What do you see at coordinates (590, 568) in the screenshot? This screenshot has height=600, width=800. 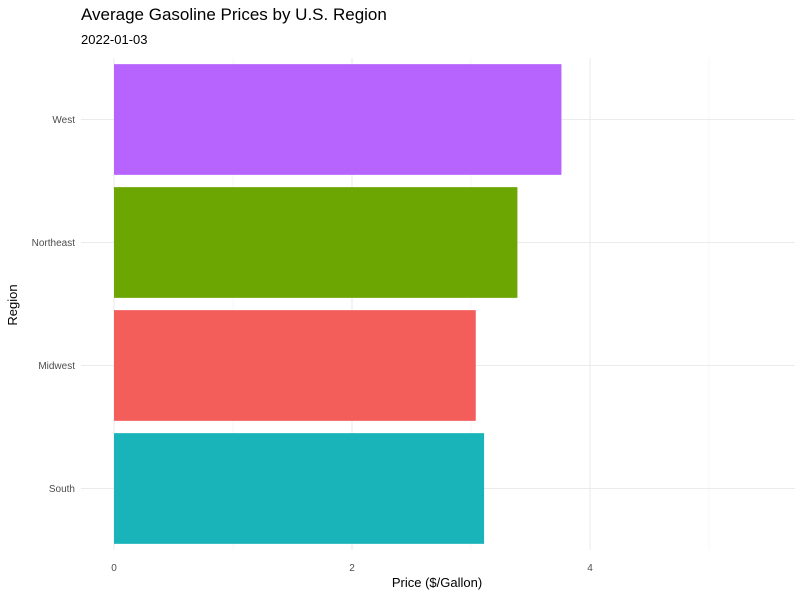 I see `x-tick-label: 4` at bounding box center [590, 568].